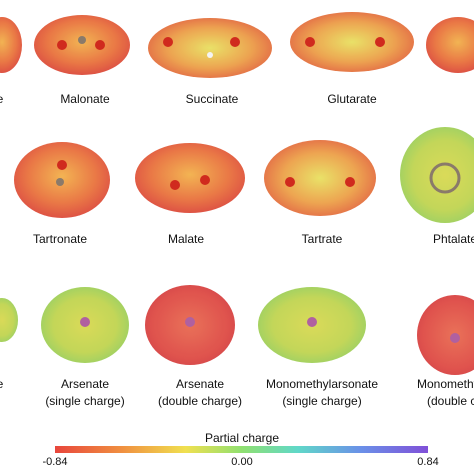  What do you see at coordinates (200, 401) in the screenshot?
I see `molecule-label: (double charge)` at bounding box center [200, 401].